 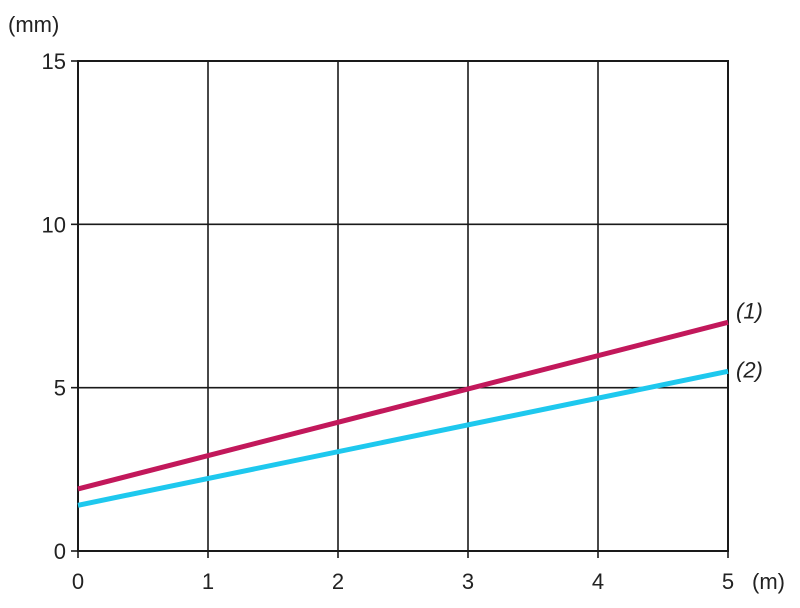 I want to click on x-tick-label: 0, so click(x=78, y=581).